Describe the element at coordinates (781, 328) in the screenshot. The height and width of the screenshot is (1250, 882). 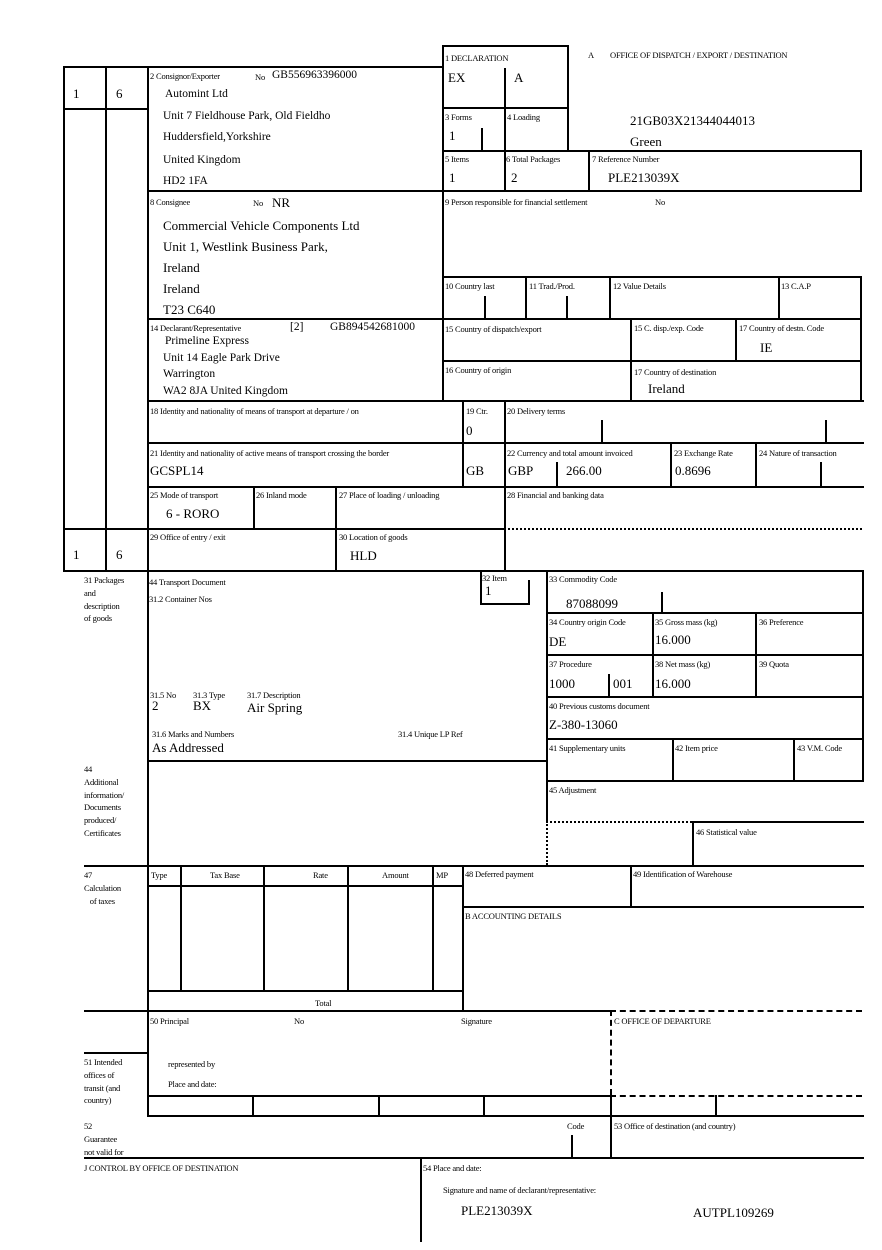
I see `box17c-label: 17 Country of destn. Code` at that location.